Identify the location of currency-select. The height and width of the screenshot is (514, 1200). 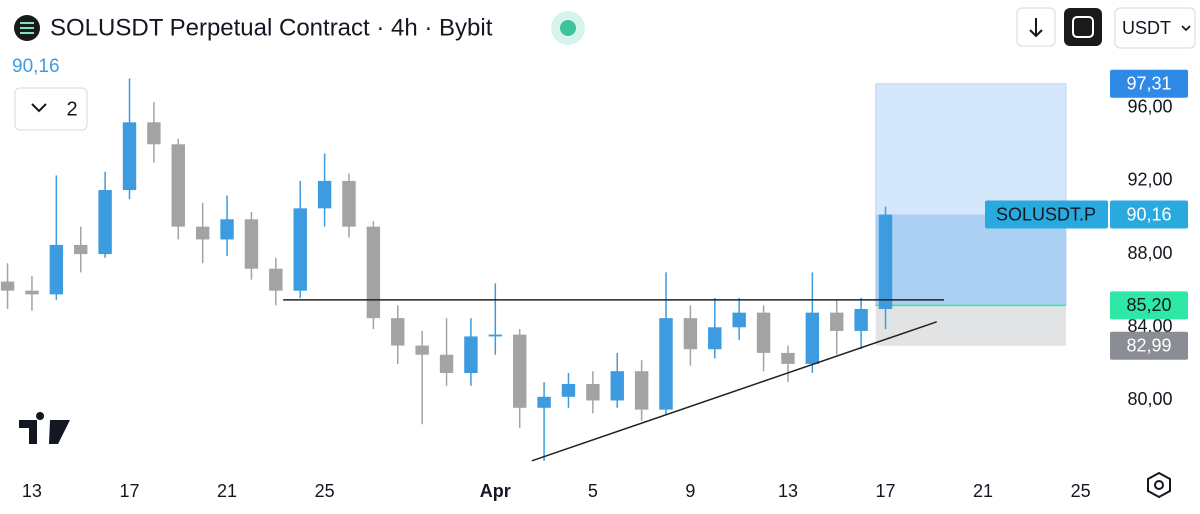
(1155, 28).